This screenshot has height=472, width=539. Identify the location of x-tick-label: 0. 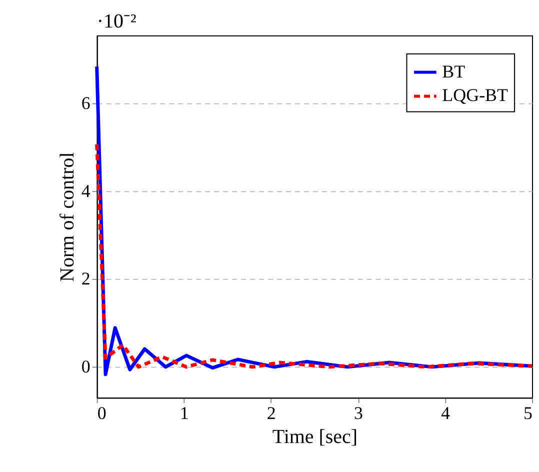
(101, 413).